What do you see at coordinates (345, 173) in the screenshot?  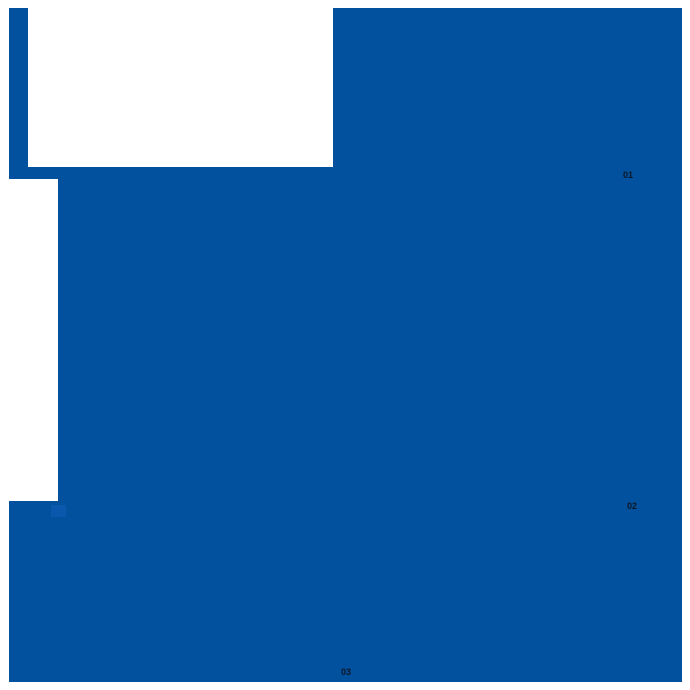 I see `blue-field-connector-band` at bounding box center [345, 173].